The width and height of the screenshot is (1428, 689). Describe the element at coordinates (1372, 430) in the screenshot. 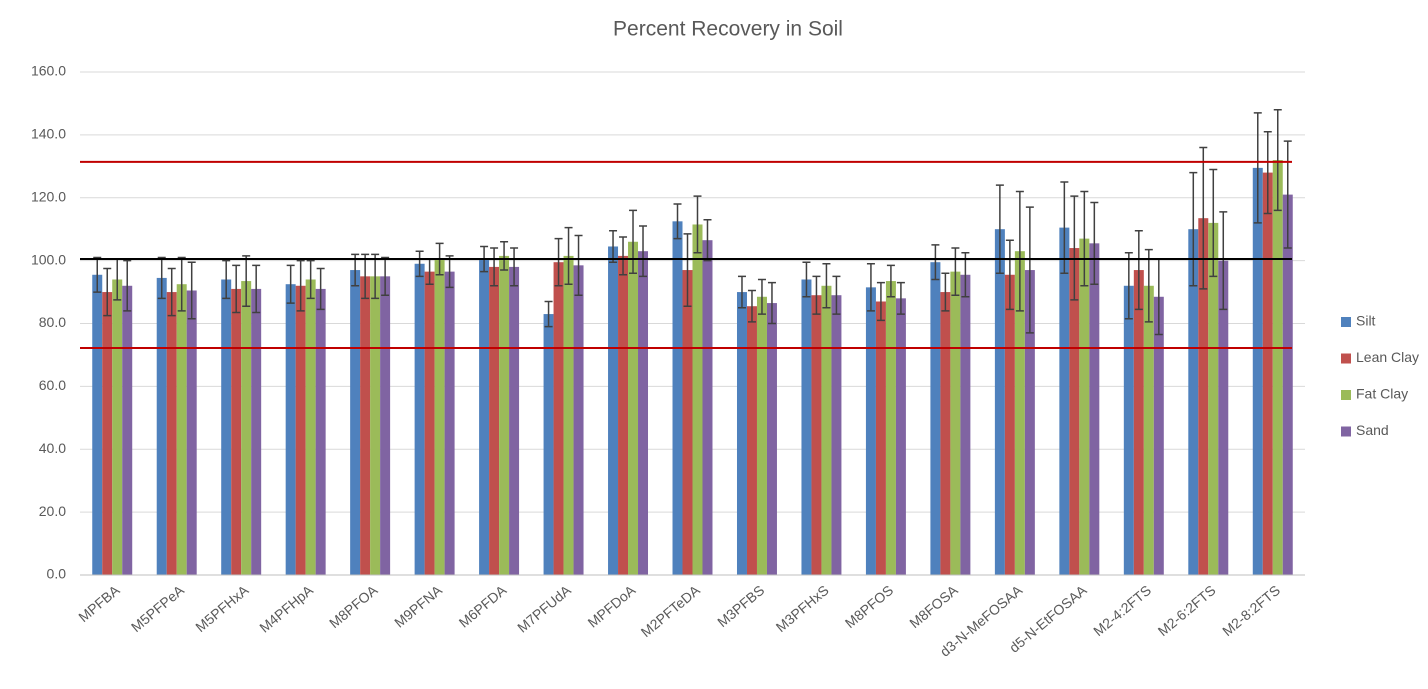

I see `legend-label: Sand` at that location.